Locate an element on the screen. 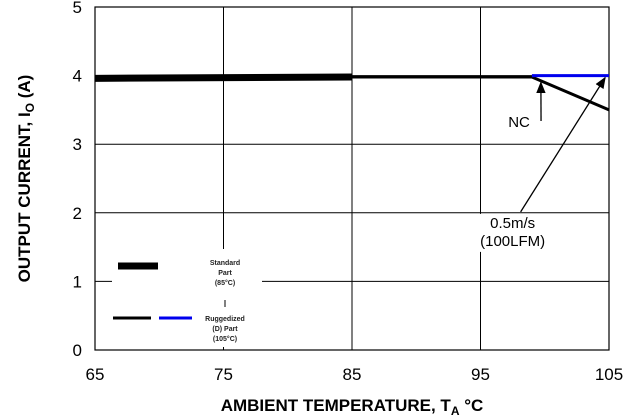  annotation-bg-flow is located at coordinates (513, 232).